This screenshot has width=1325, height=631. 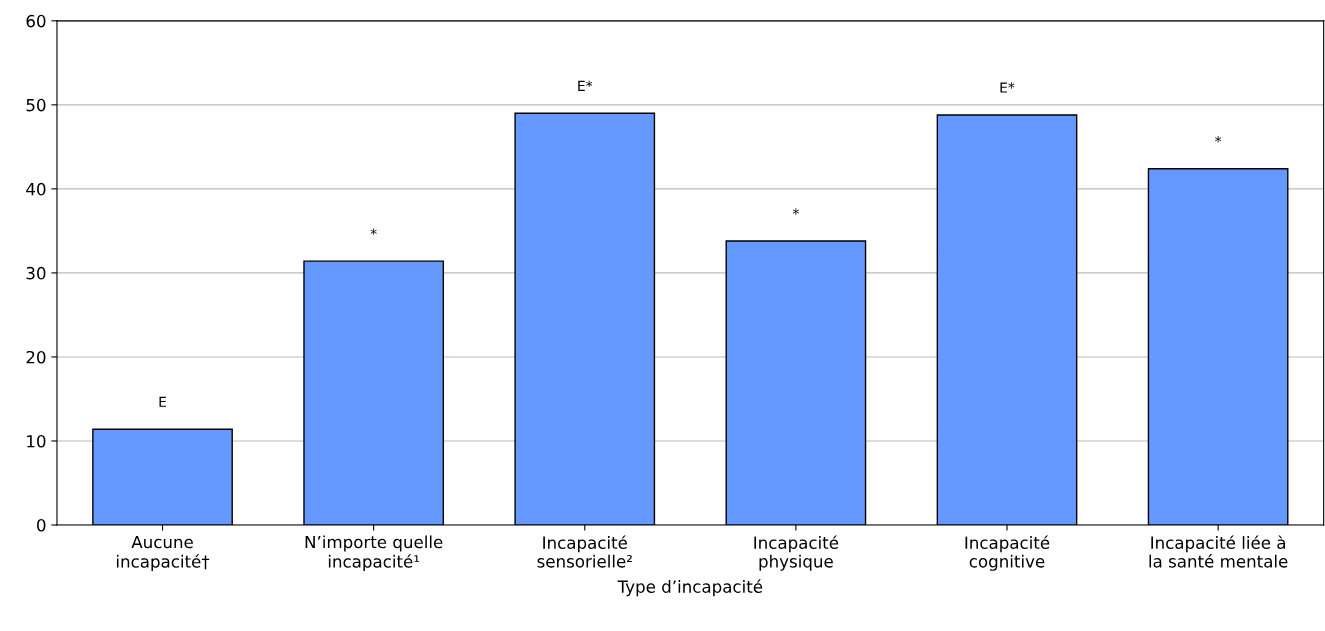 What do you see at coordinates (36, 189) in the screenshot?
I see `y-tick-label: 40` at bounding box center [36, 189].